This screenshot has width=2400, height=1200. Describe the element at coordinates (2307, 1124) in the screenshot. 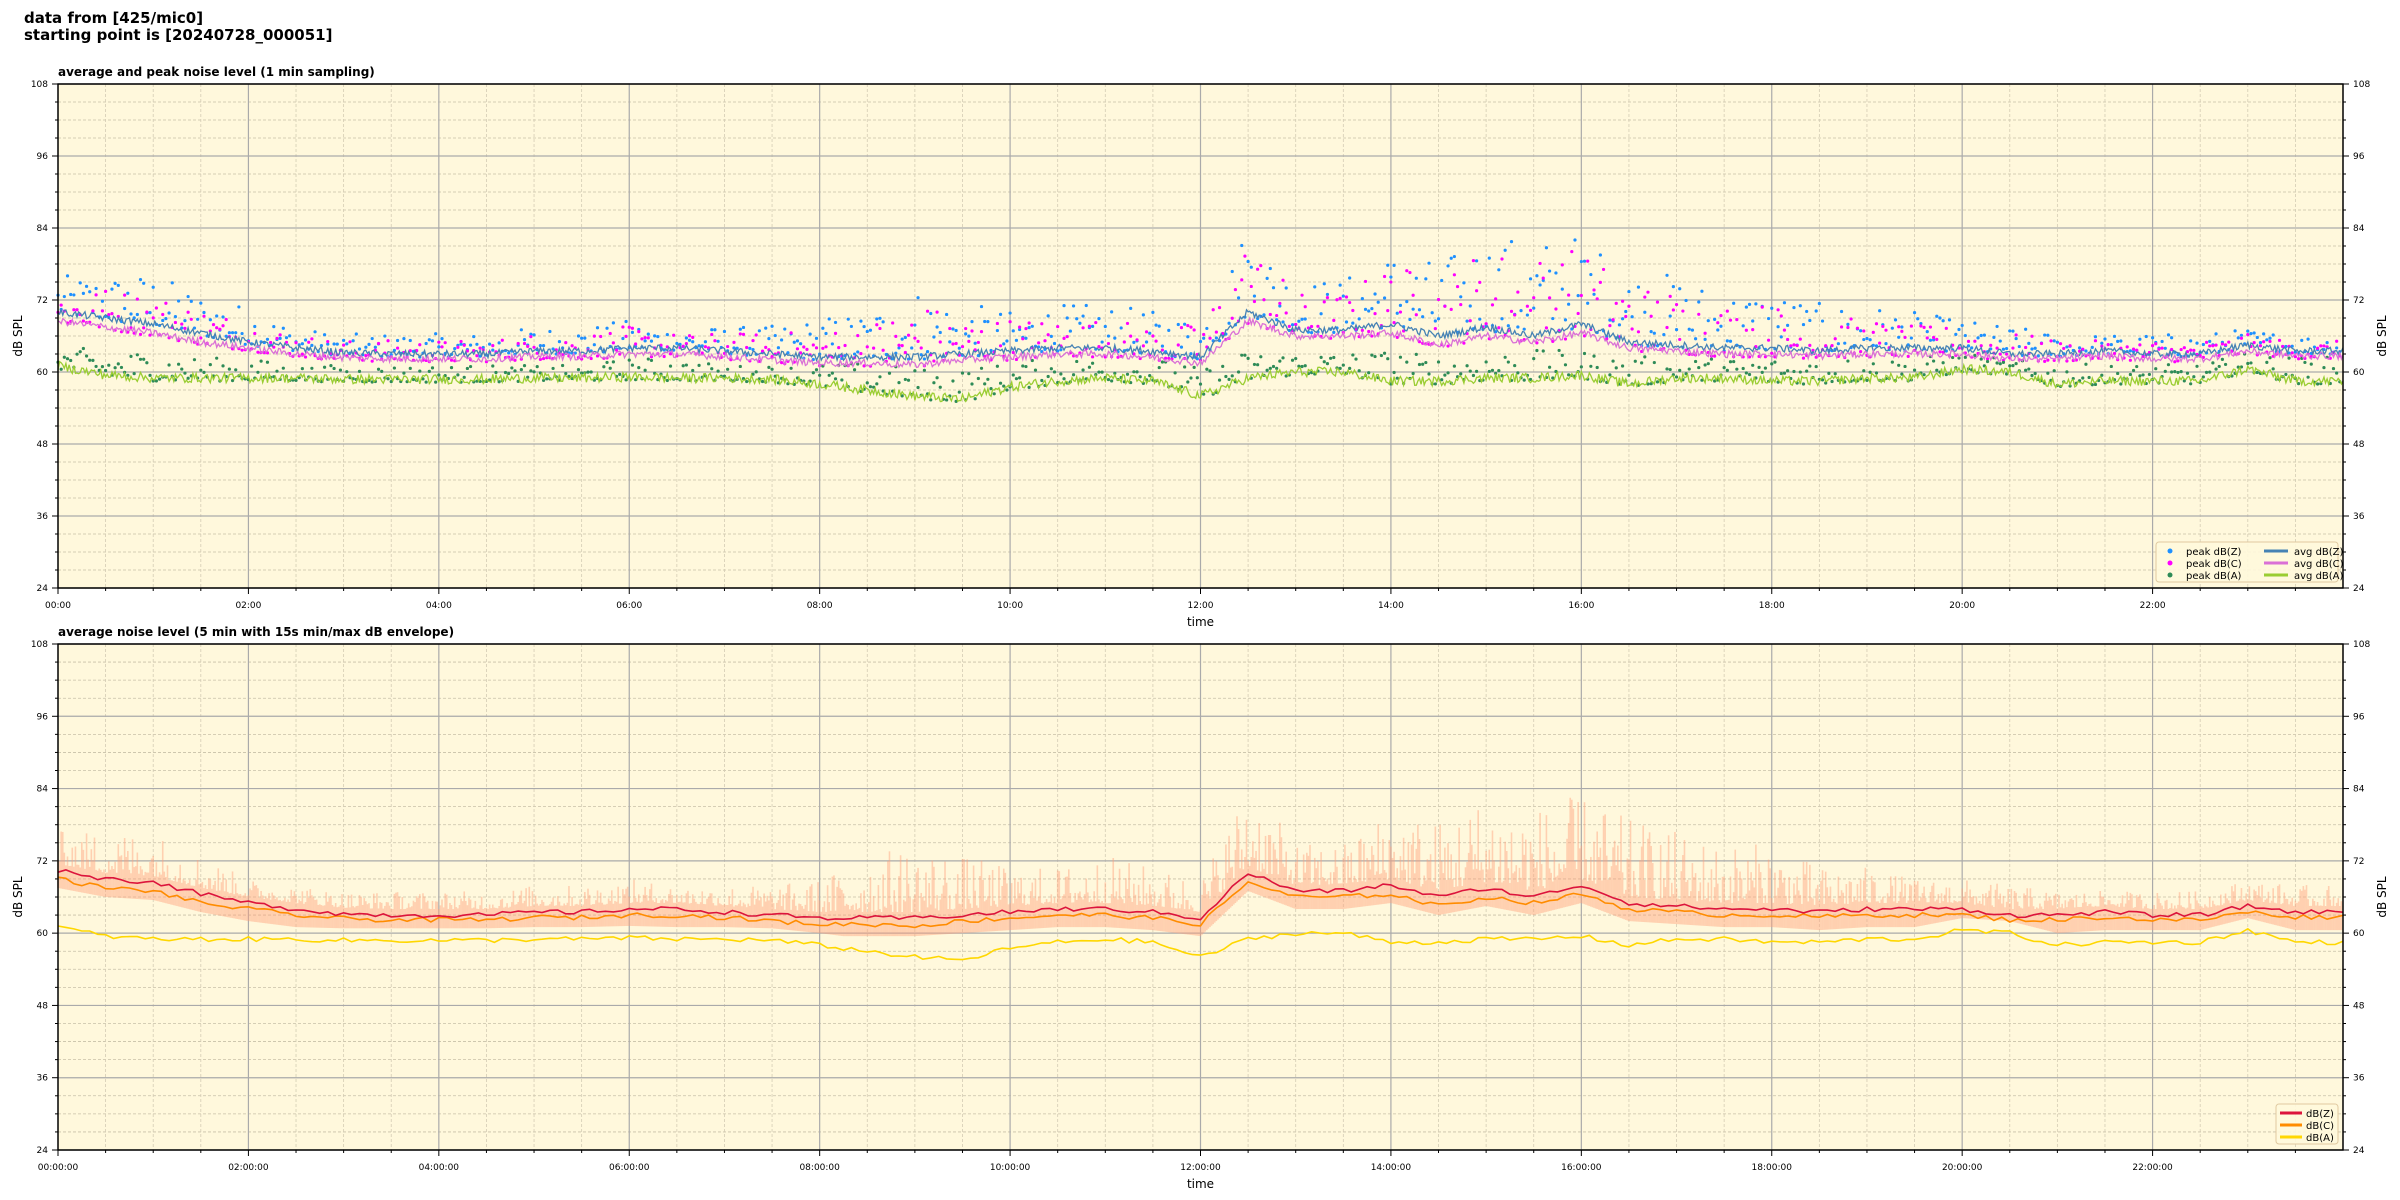

I see `legend: dB(Z)dB(C)dB(A)` at that location.